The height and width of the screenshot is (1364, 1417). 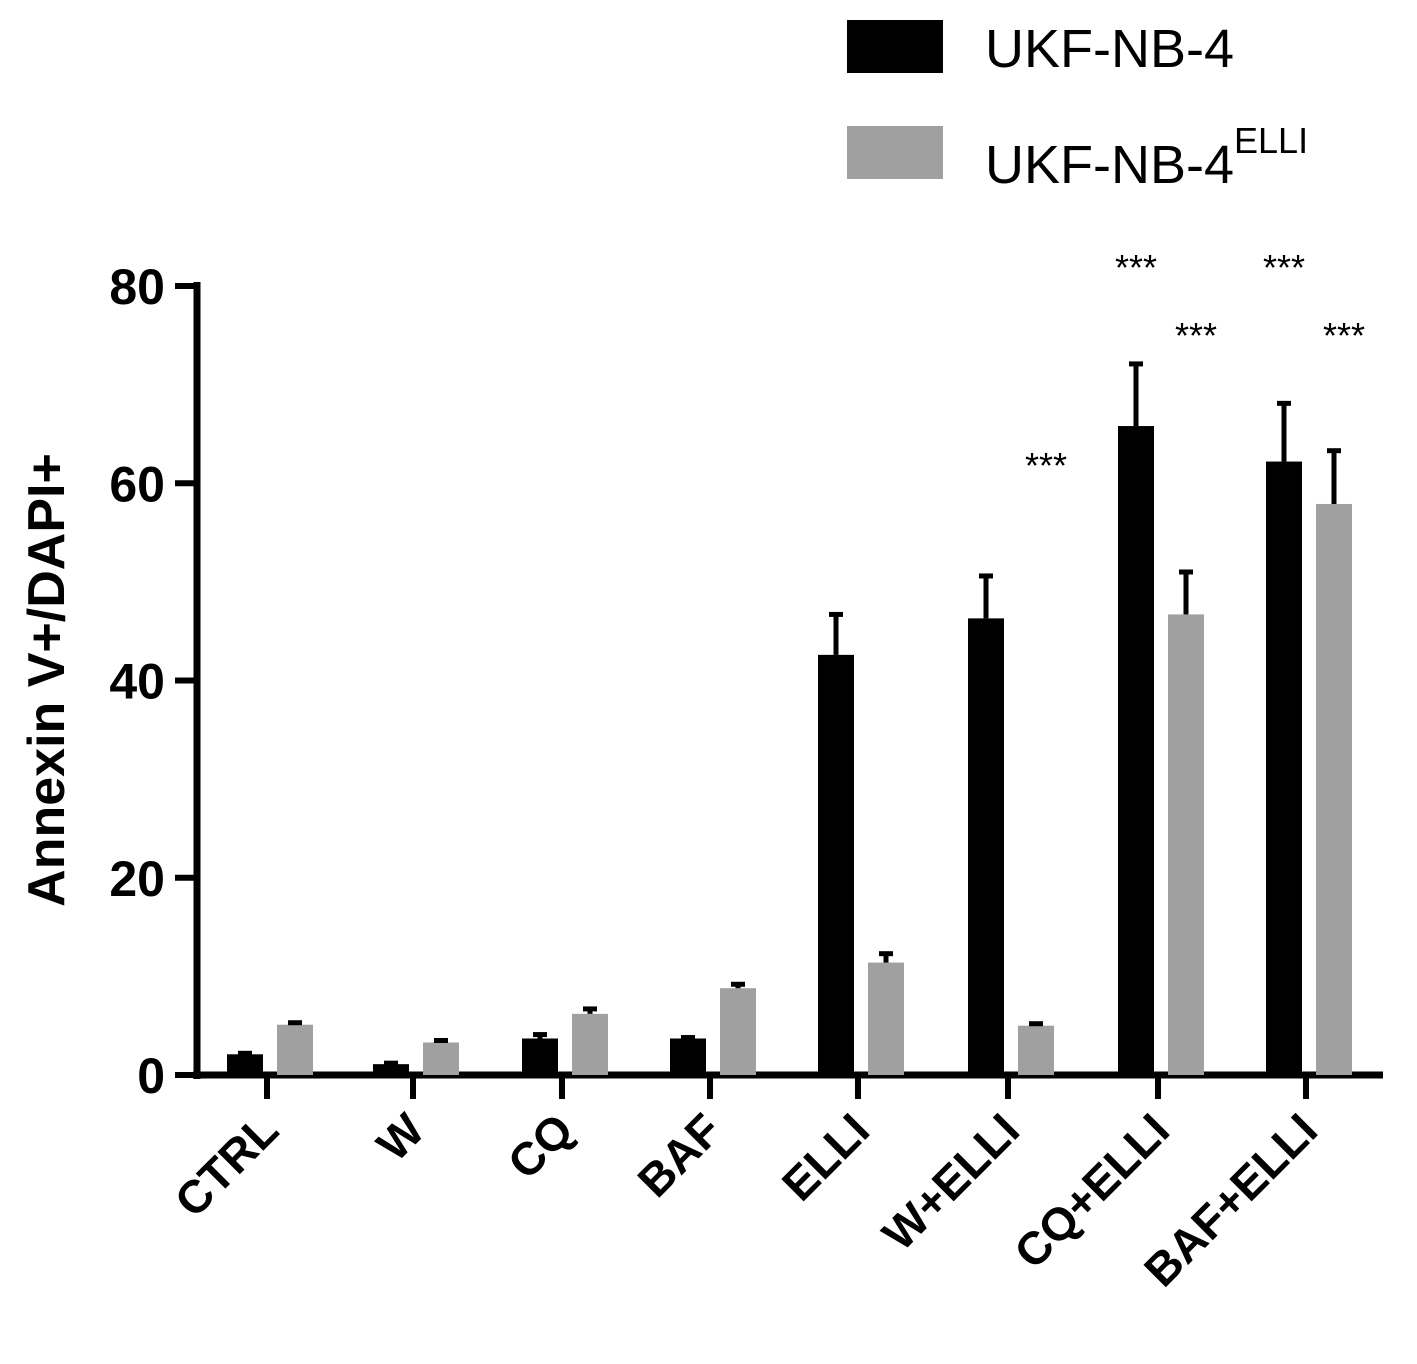 What do you see at coordinates (137, 682) in the screenshot?
I see `y-tick-label: 40` at bounding box center [137, 682].